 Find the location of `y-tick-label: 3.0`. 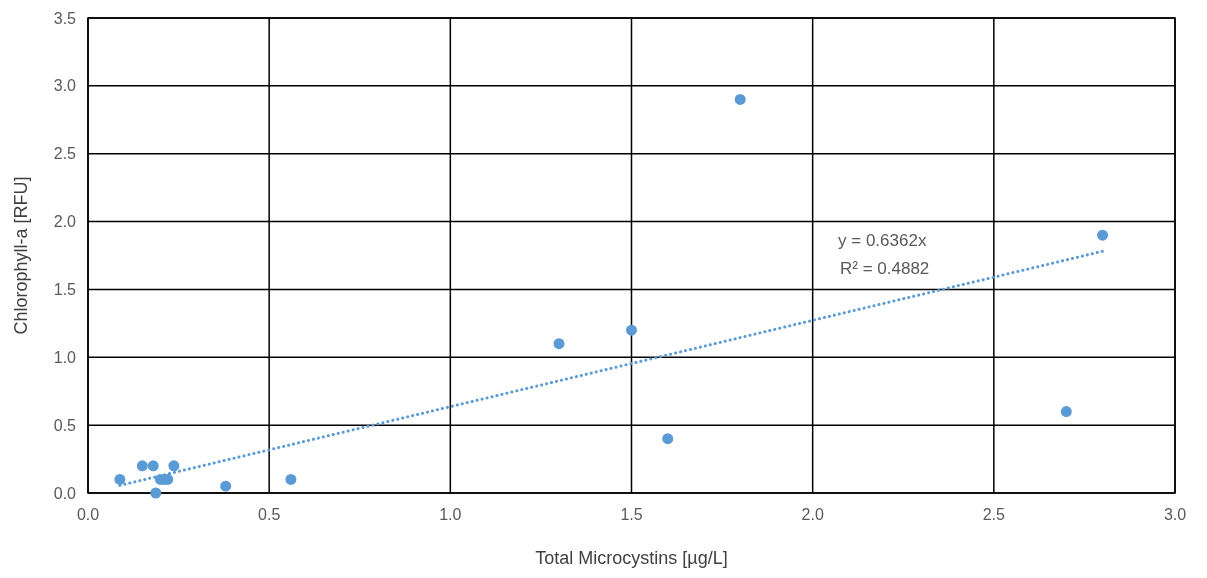

y-tick-label: 3.0 is located at coordinates (65, 86).